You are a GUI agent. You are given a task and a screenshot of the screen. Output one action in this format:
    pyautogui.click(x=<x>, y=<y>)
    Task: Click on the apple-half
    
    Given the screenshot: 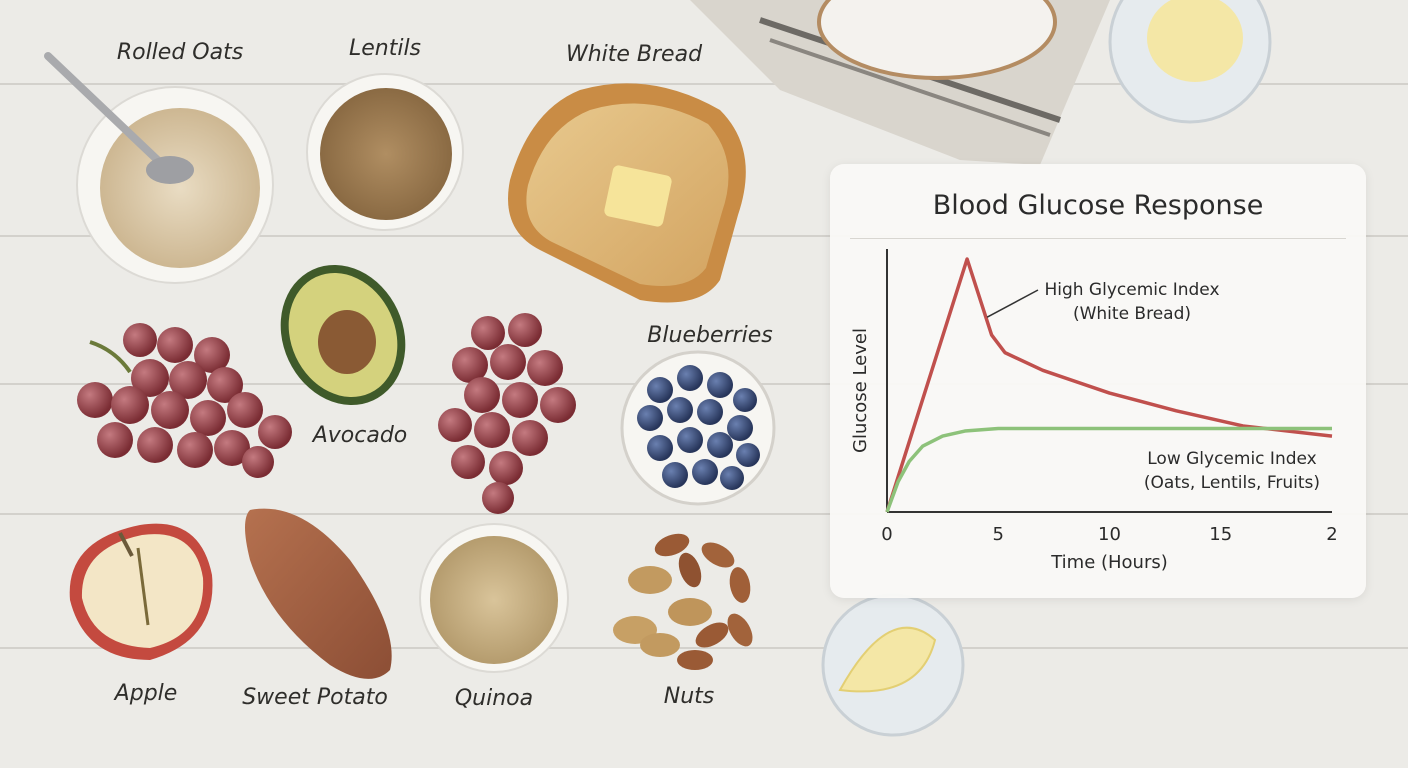 What is the action you would take?
    pyautogui.click(x=141, y=591)
    